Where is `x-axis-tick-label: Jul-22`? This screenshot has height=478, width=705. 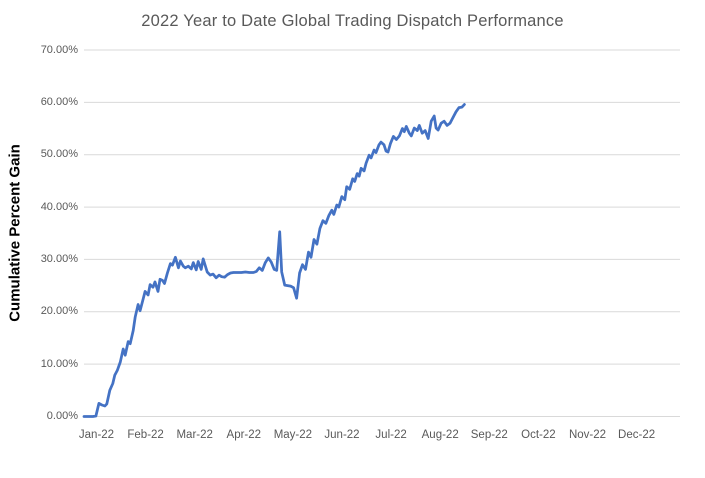 x-axis-tick-label: Jul-22 is located at coordinates (391, 435).